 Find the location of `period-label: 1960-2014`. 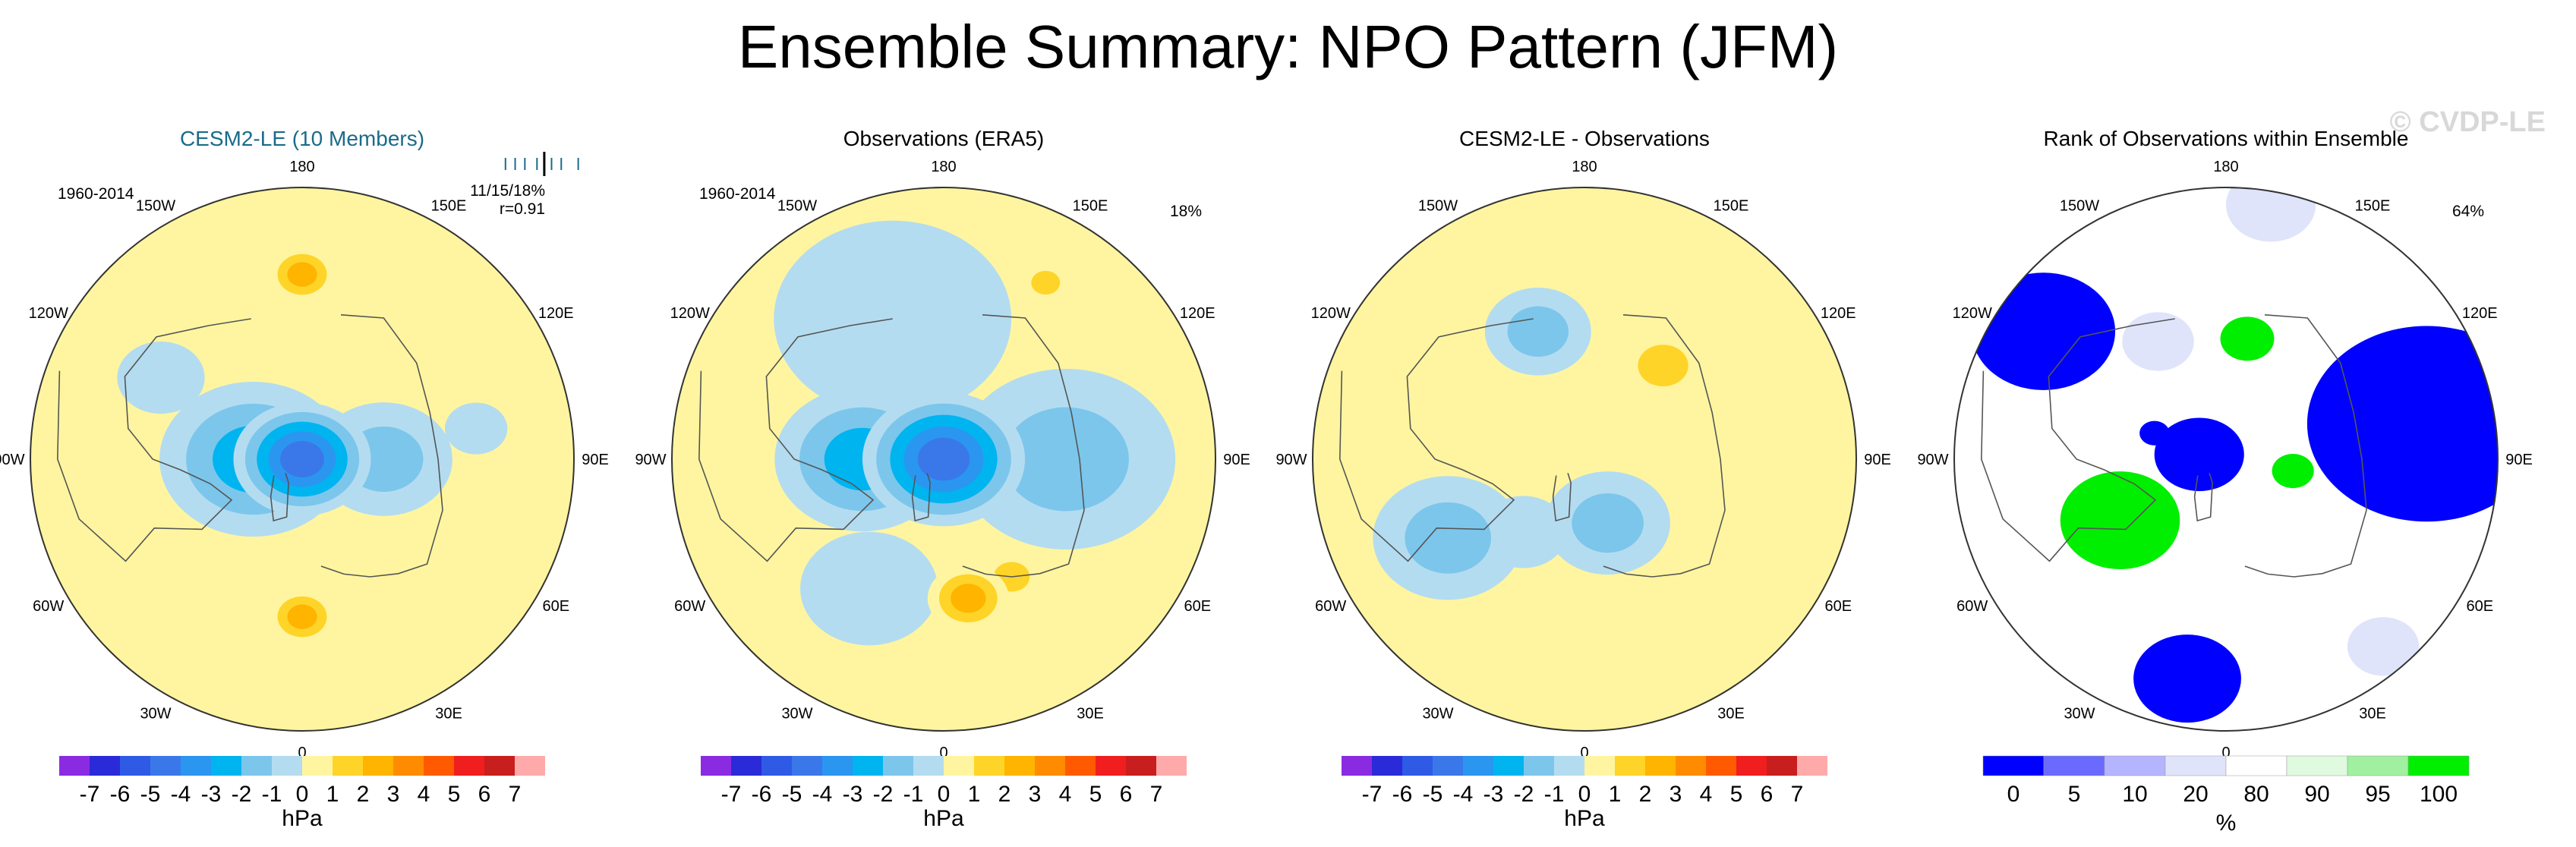

period-label: 1960-2014 is located at coordinates (737, 194).